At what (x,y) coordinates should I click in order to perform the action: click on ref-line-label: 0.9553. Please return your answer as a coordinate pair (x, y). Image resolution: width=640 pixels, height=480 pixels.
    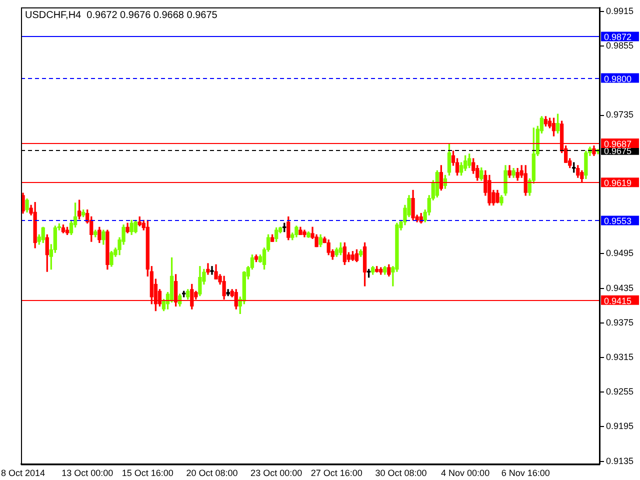
    Looking at the image, I should click on (618, 221).